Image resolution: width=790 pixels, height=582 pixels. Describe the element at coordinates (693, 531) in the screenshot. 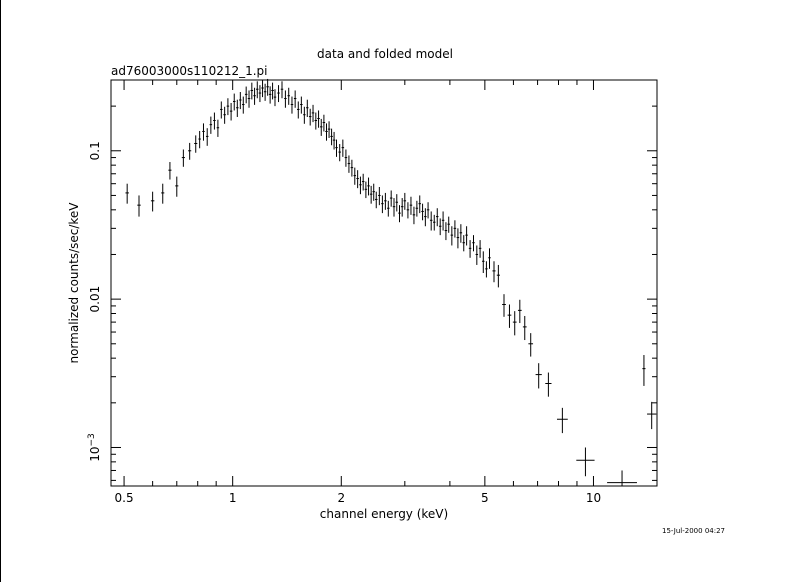

I see `timestamp: 15-Jul-2000 04:27` at that location.